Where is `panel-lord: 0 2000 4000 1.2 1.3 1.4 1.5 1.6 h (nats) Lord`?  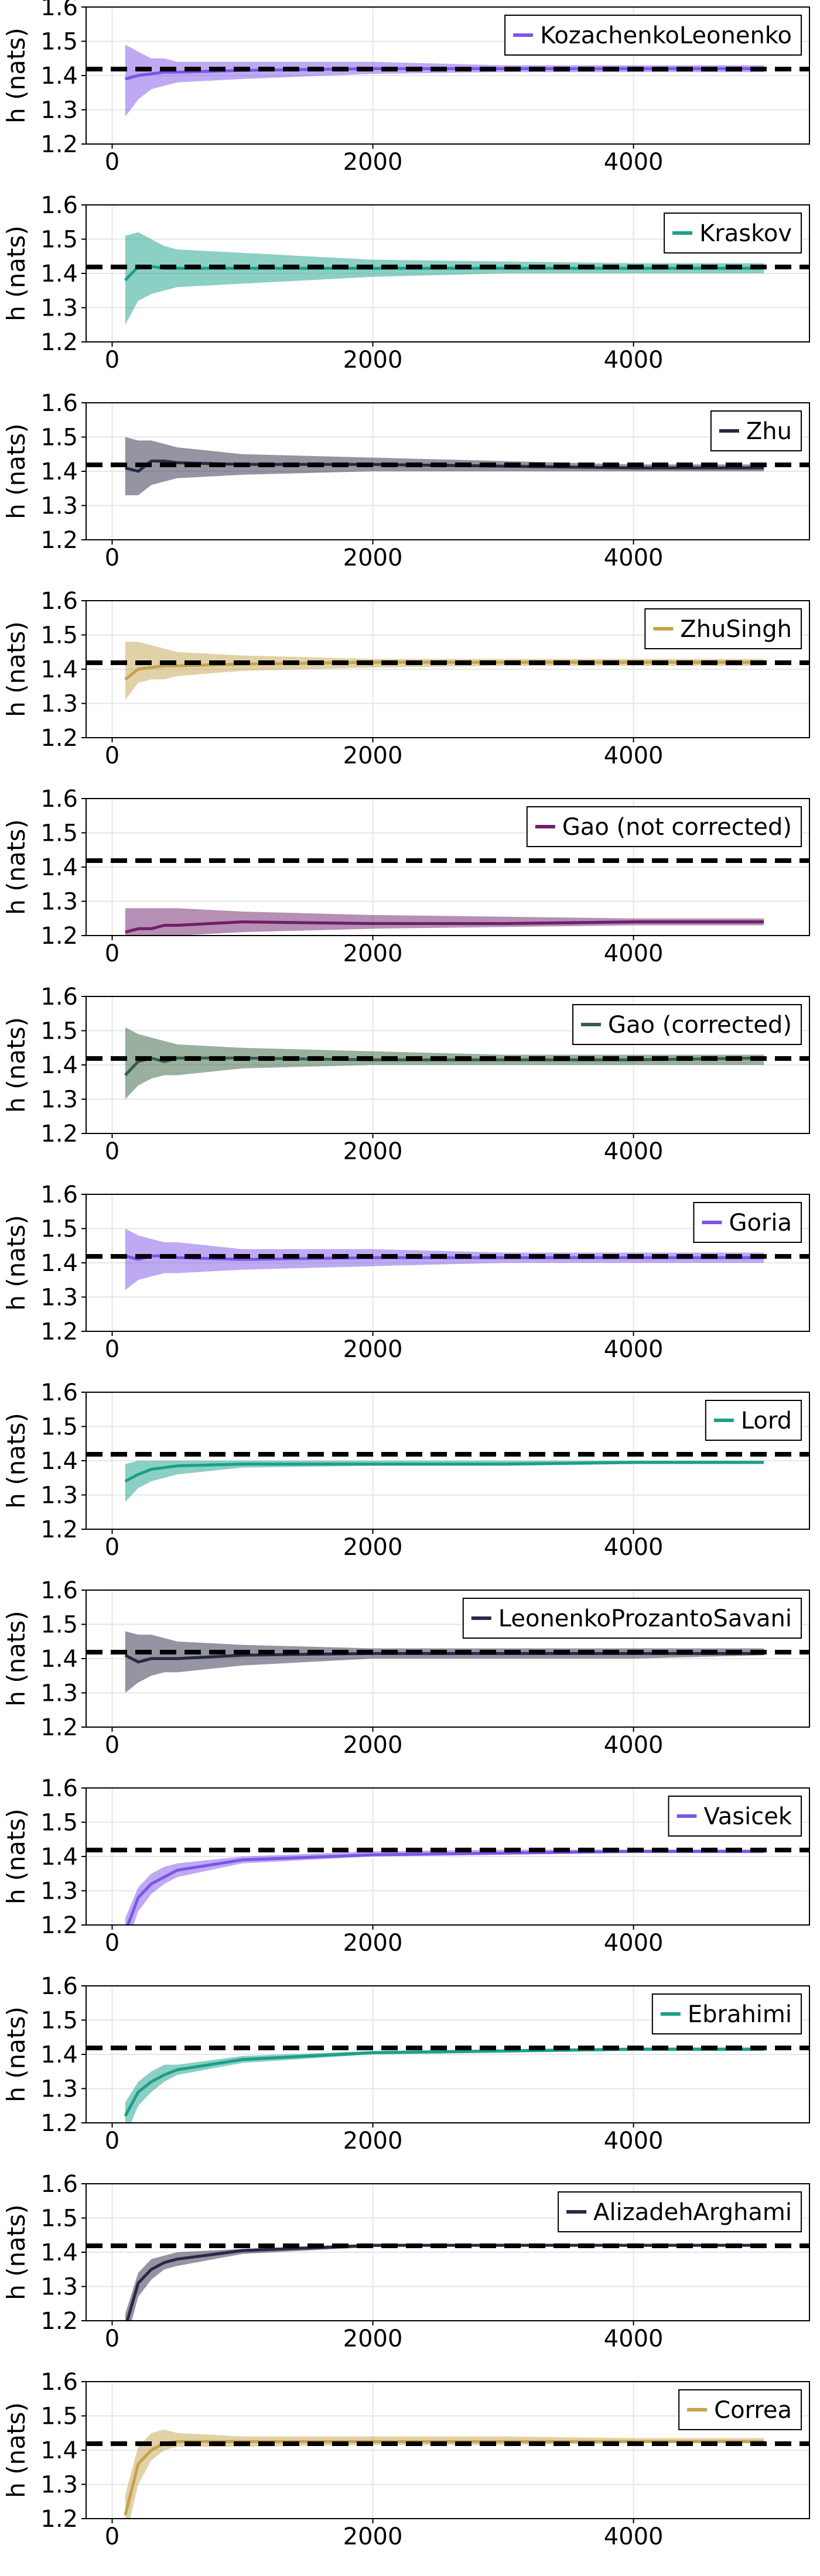
panel-lord: 0 2000 4000 1.2 1.3 1.4 1.5 1.6 h (nats) Lord is located at coordinates (406, 1470).